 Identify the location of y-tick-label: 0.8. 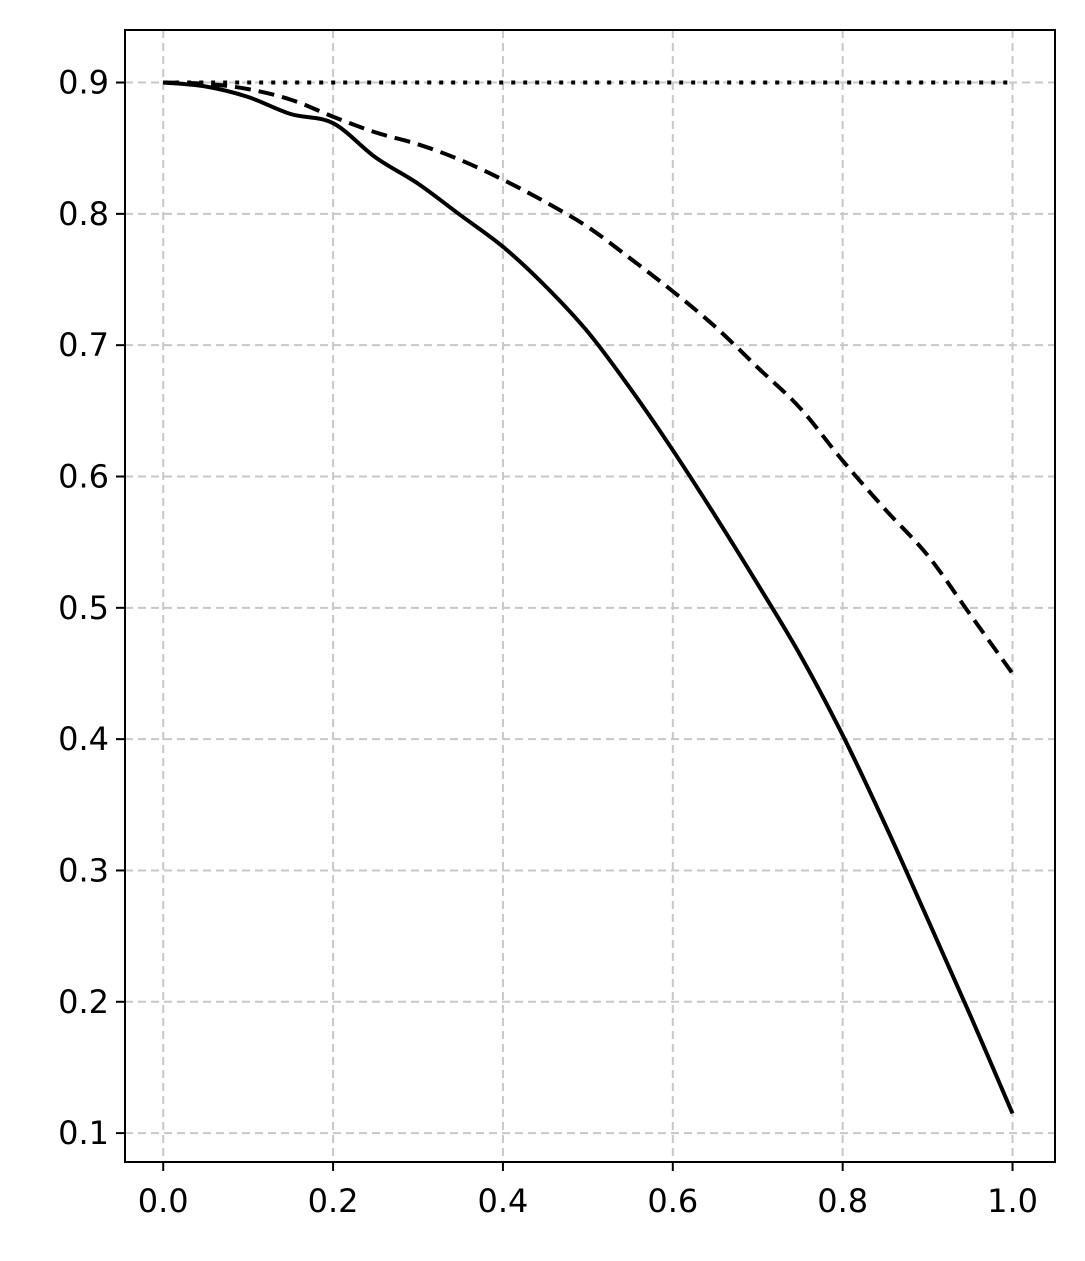
(83, 214).